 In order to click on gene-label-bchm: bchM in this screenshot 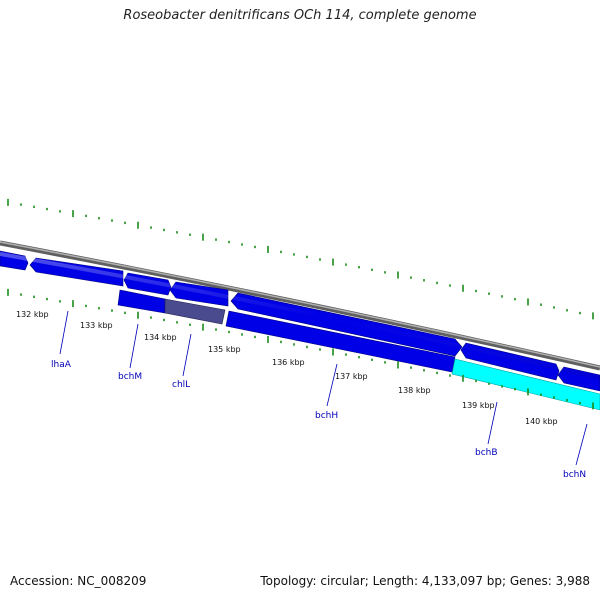, I will do `click(130, 377)`.